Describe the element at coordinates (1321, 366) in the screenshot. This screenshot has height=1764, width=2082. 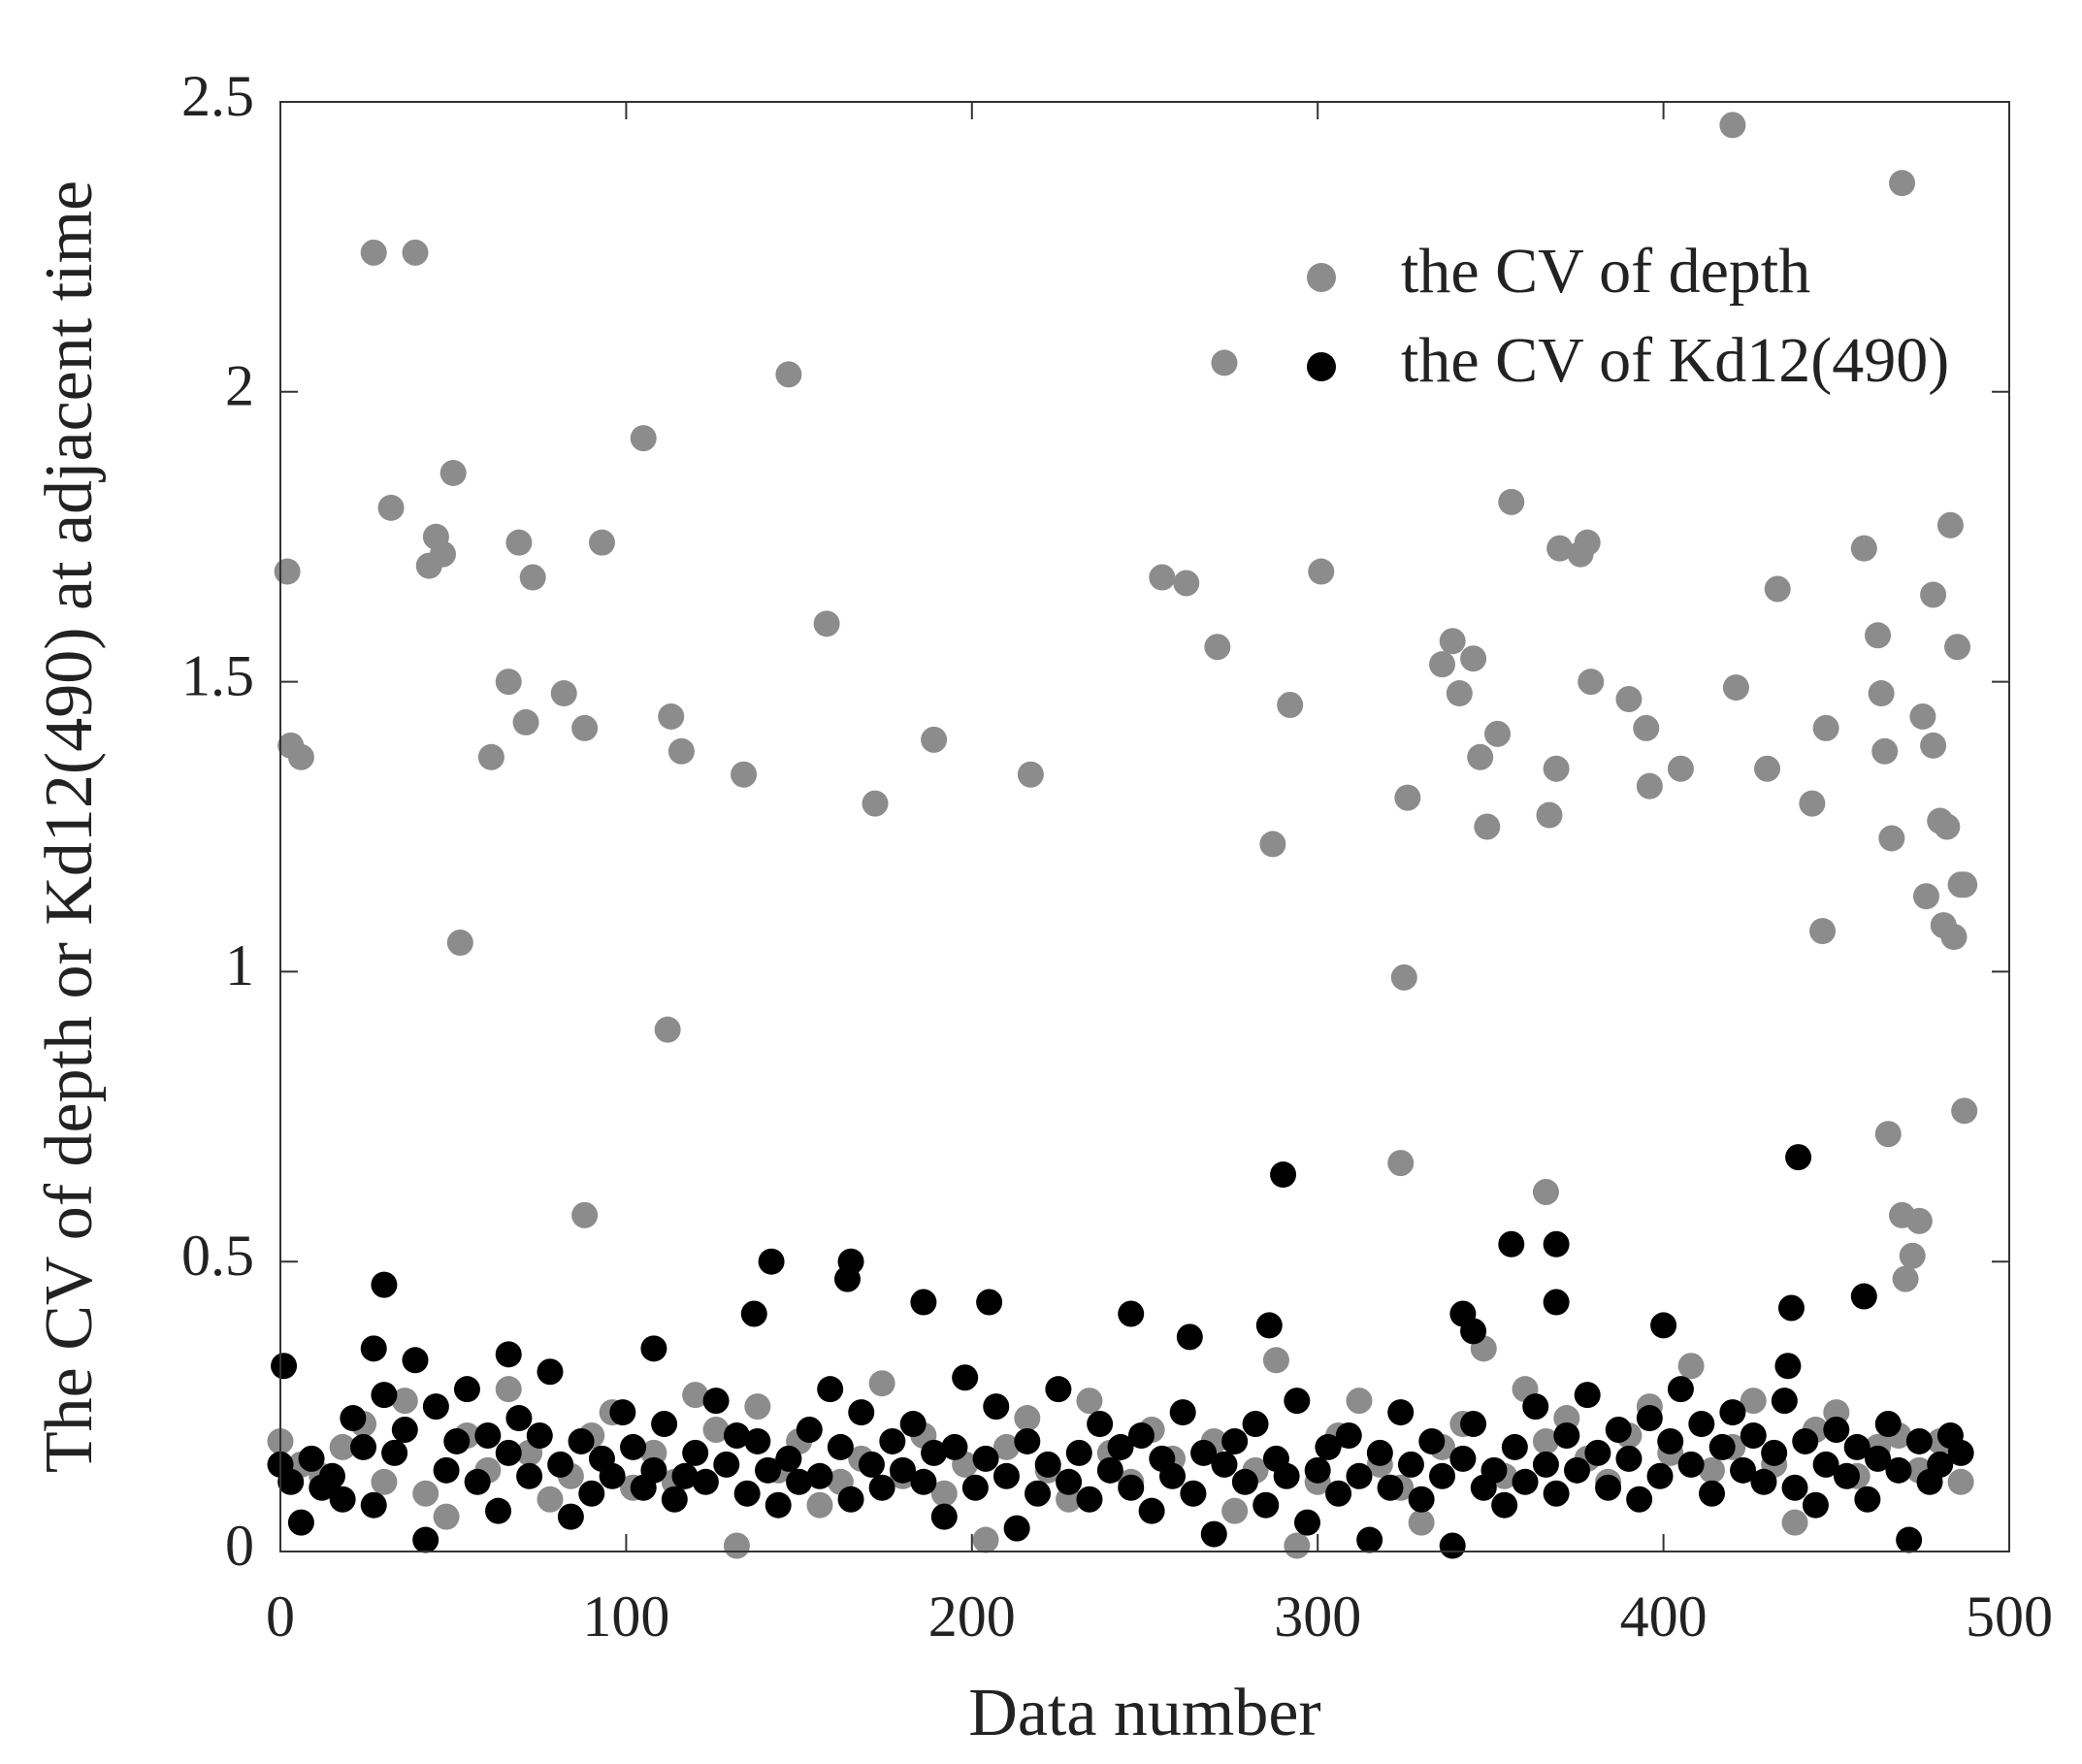
I see `legend-marker` at that location.